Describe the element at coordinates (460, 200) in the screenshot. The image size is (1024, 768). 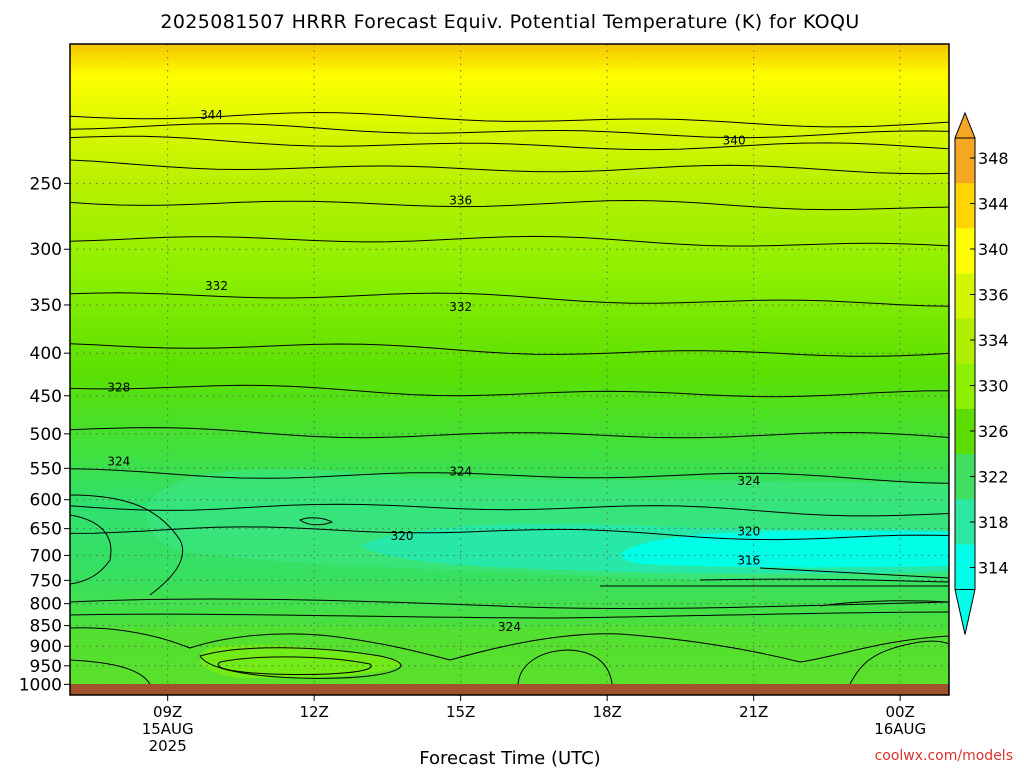
I see `contour-label: 336` at that location.